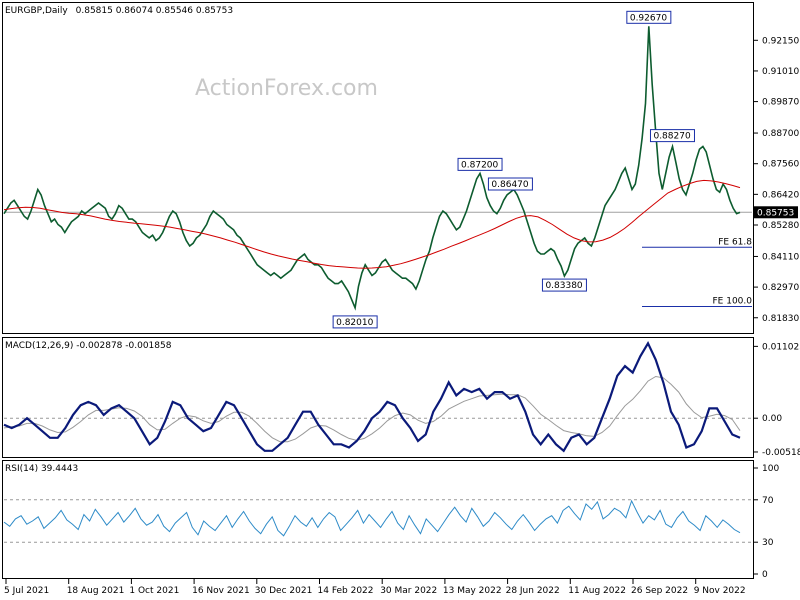 This screenshot has width=800, height=600. I want to click on fib-level-label: FE 61.8, so click(735, 242).